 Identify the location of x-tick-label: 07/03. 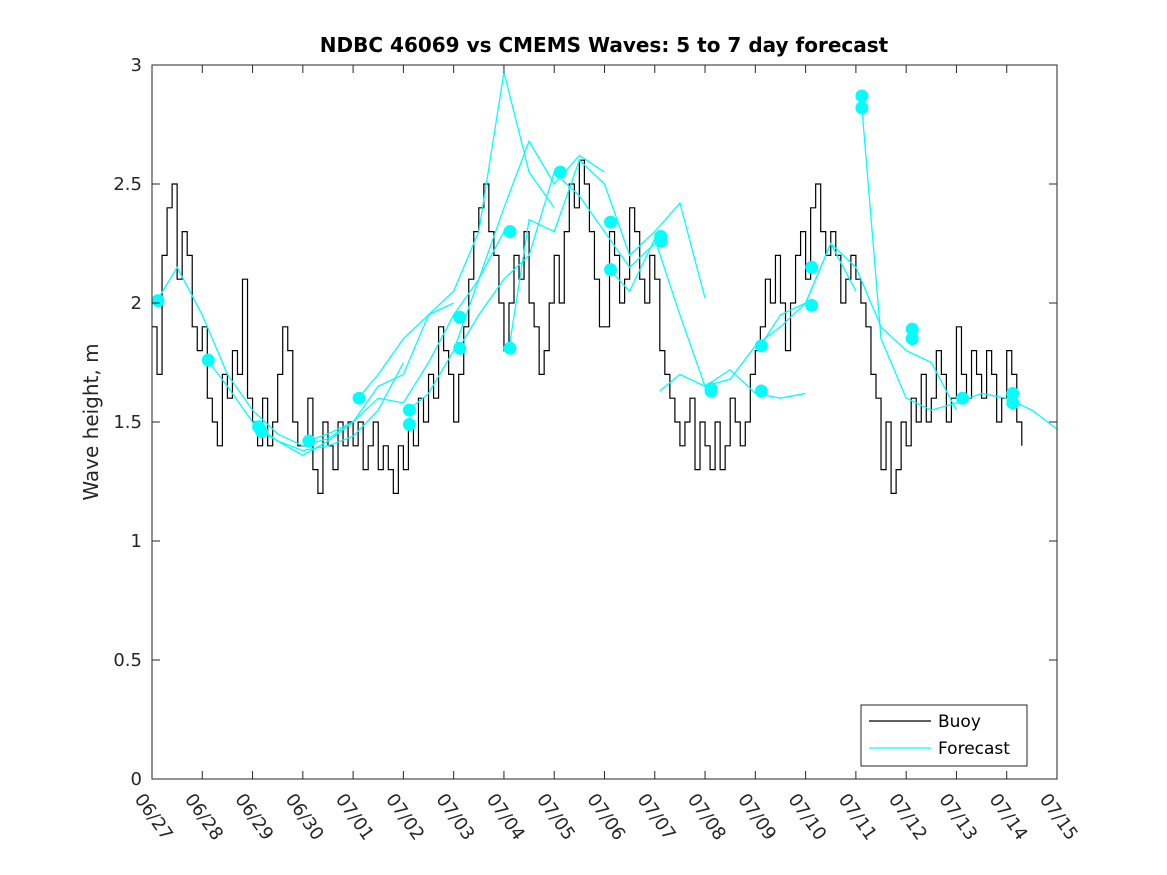
(455, 817).